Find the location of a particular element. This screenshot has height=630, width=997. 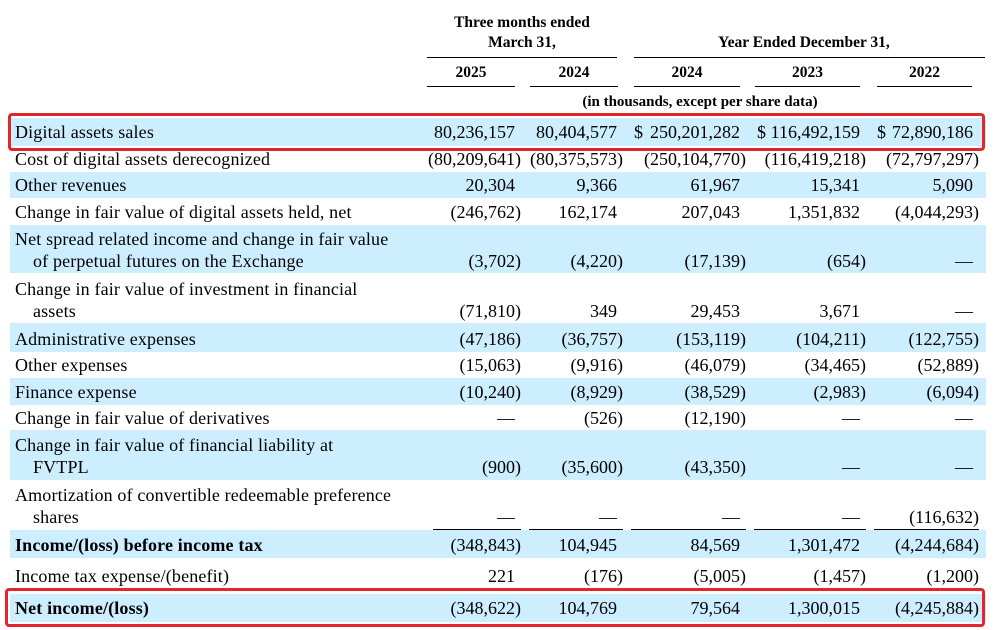

cell-fy-2024: 29,453 is located at coordinates (684, 311).